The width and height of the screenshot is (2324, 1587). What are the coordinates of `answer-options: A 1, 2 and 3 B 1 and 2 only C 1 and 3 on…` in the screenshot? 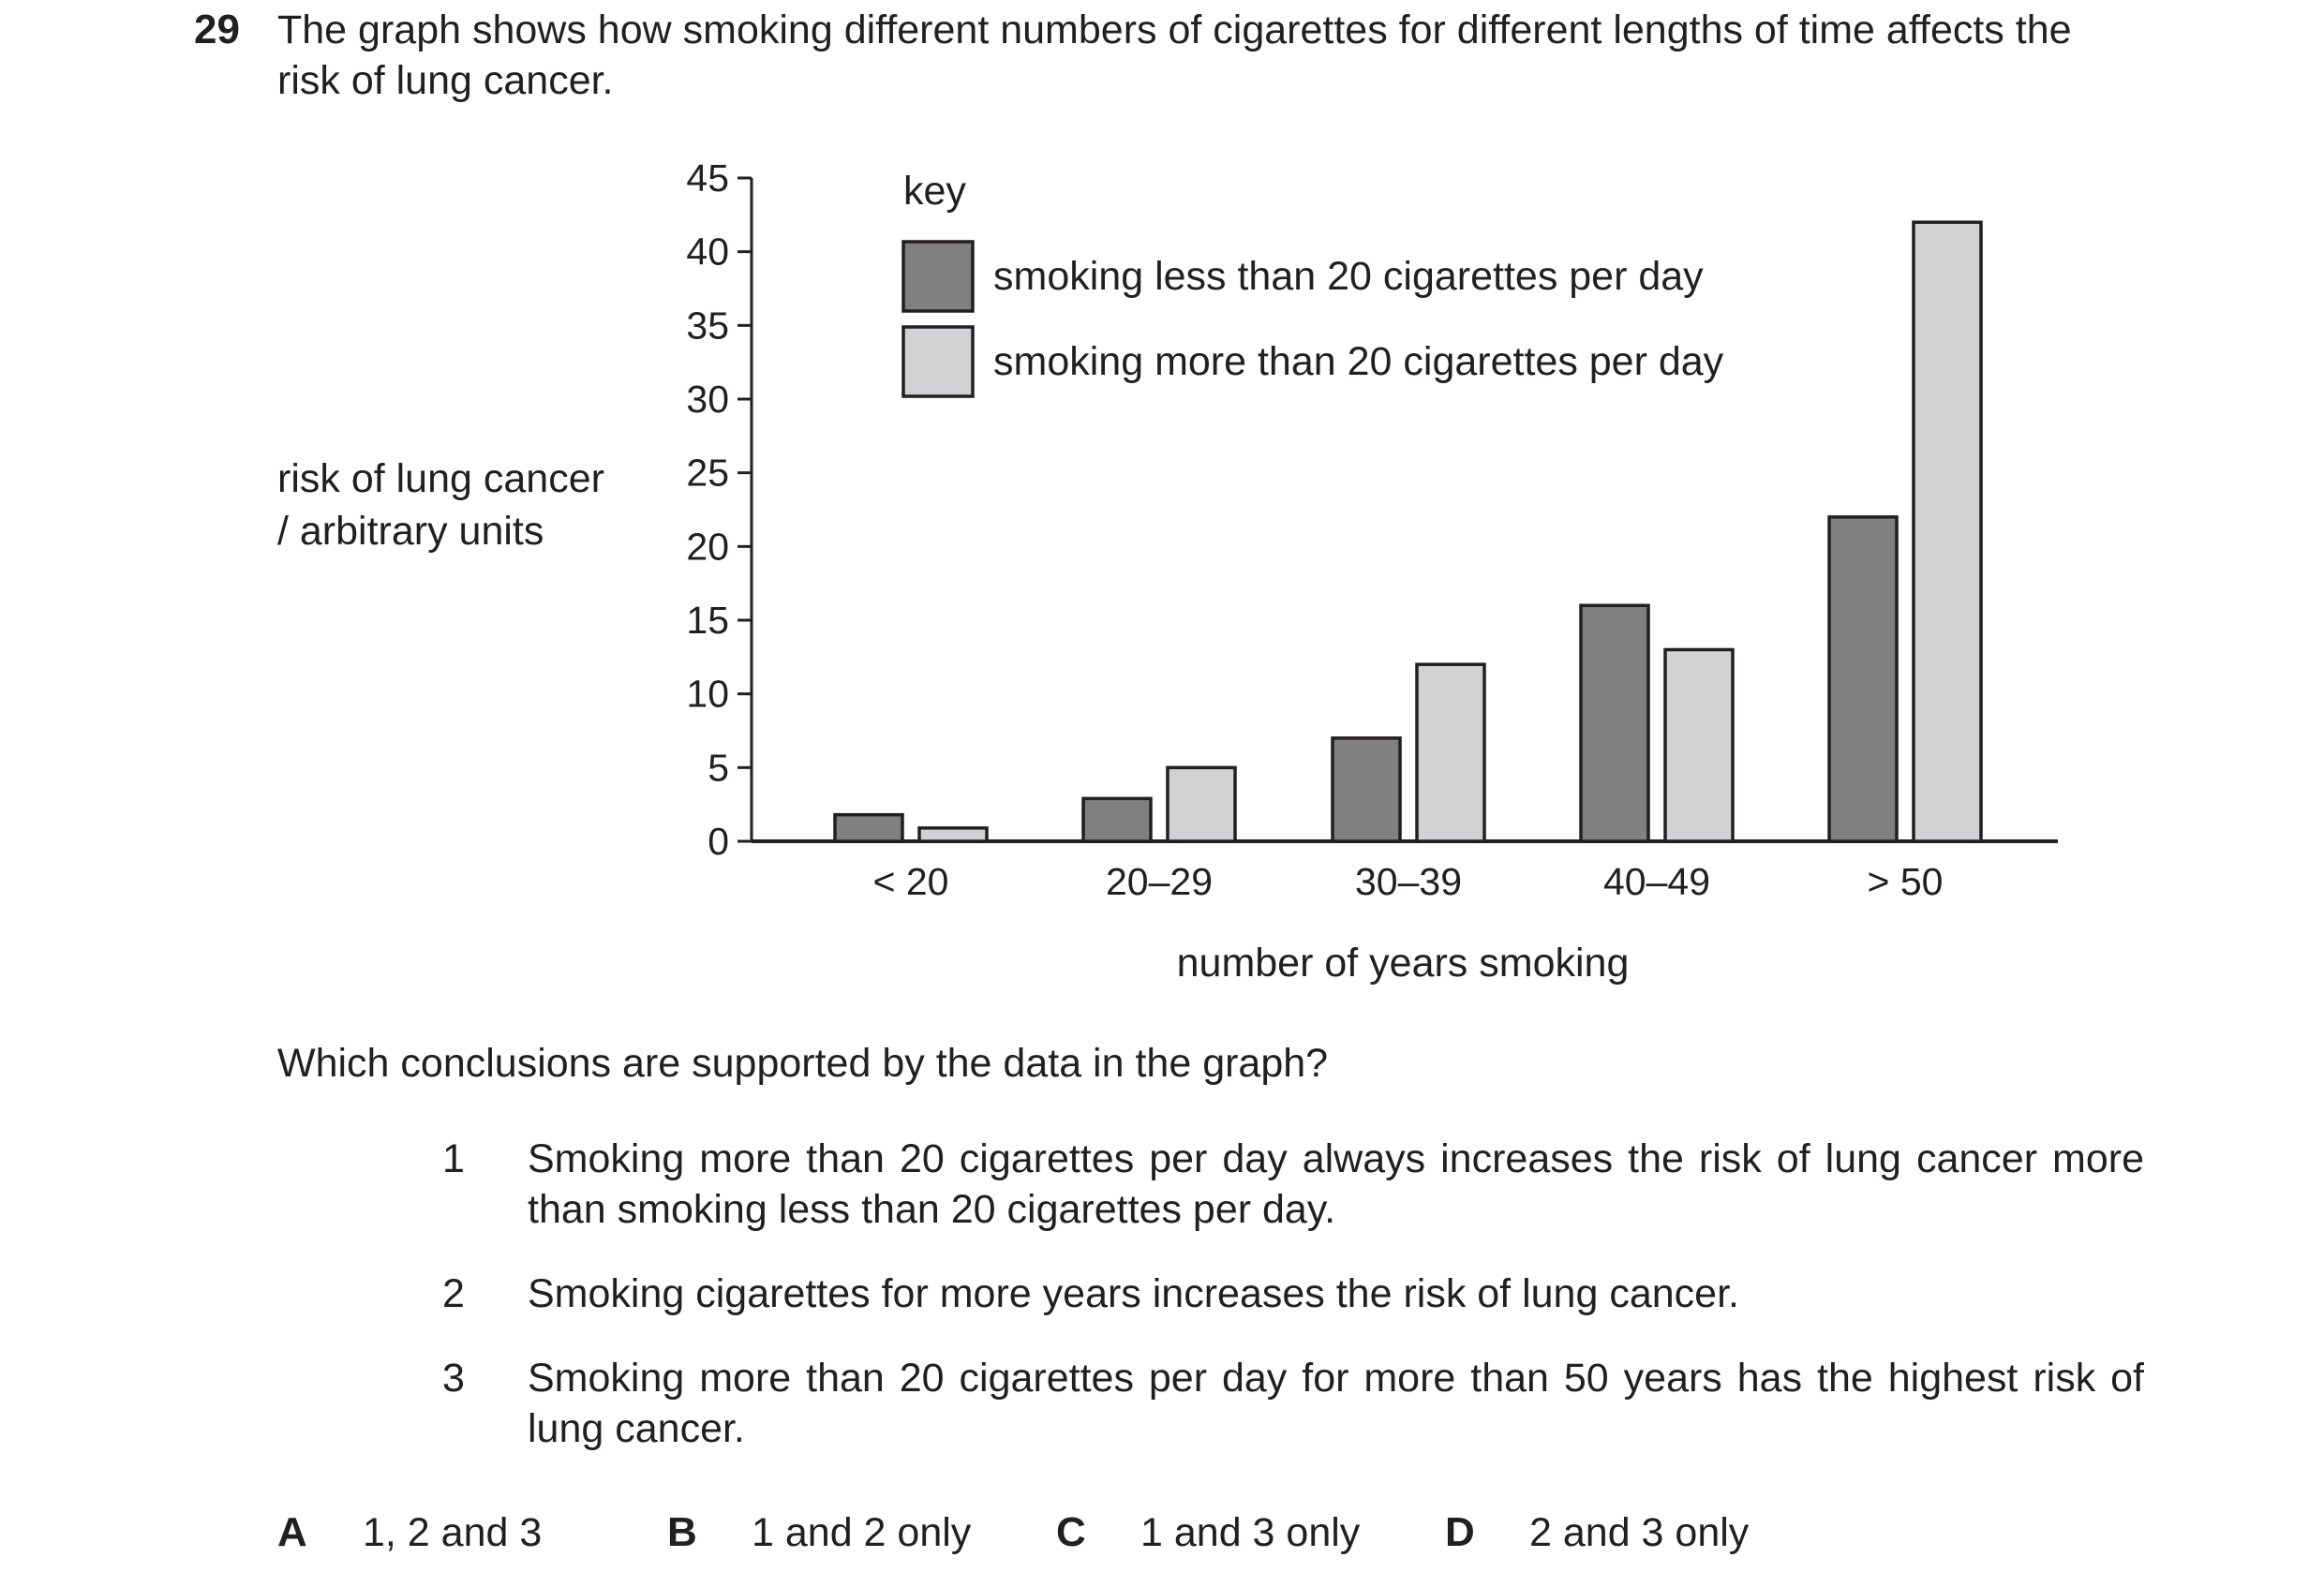 It's located at (1162, 1535).